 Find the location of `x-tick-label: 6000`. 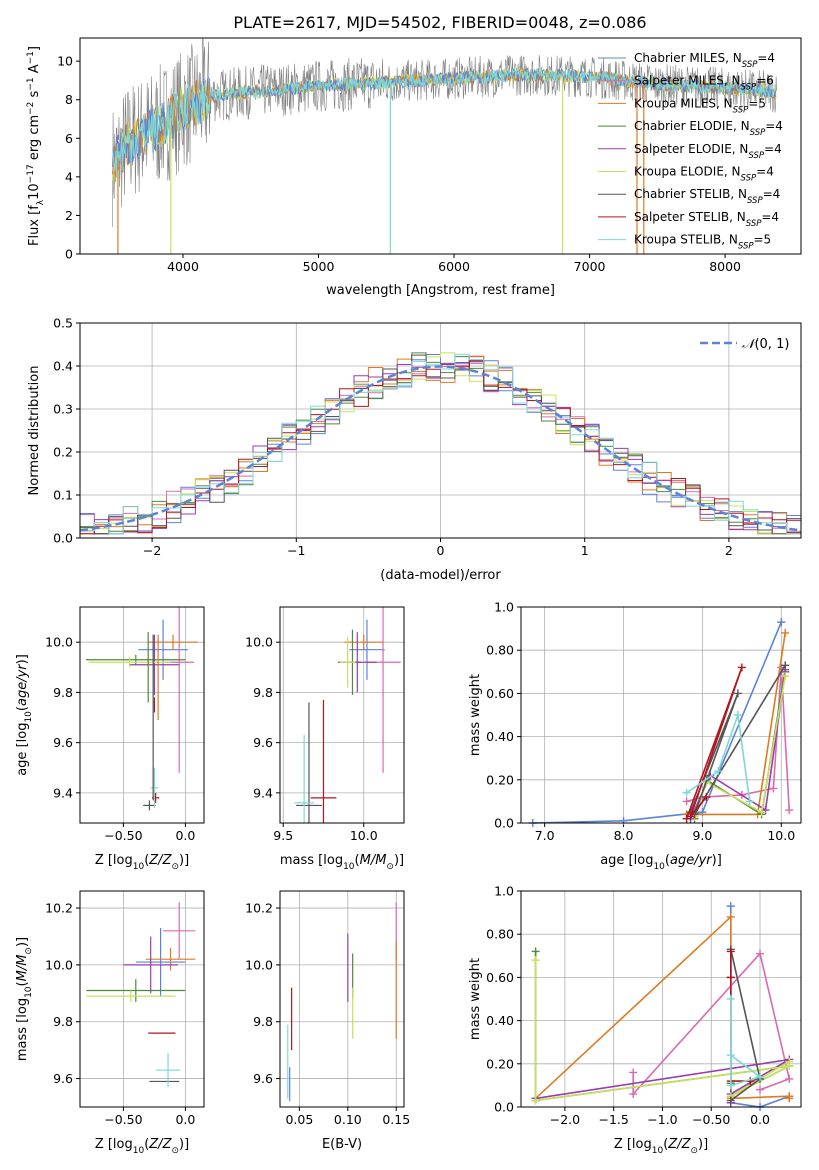

x-tick-label: 6000 is located at coordinates (454, 266).